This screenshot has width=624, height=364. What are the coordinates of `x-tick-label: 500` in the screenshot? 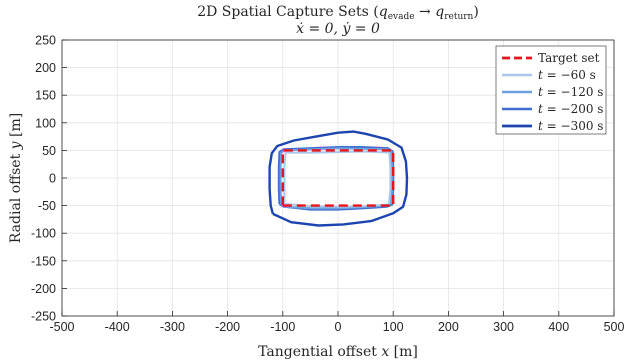 It's located at (614, 327).